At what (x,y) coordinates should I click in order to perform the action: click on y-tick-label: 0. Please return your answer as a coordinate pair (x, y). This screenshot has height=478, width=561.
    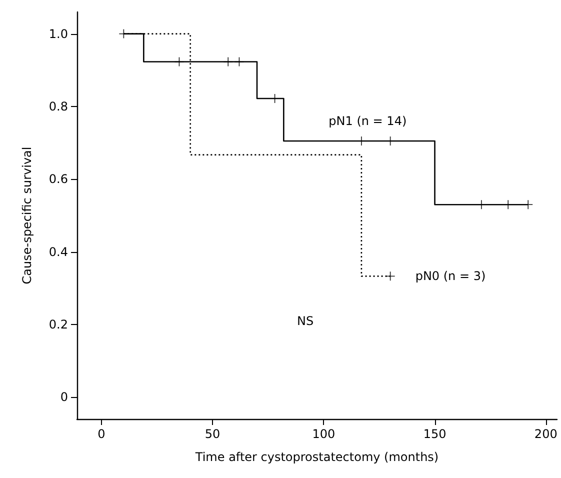
    Looking at the image, I should click on (64, 397).